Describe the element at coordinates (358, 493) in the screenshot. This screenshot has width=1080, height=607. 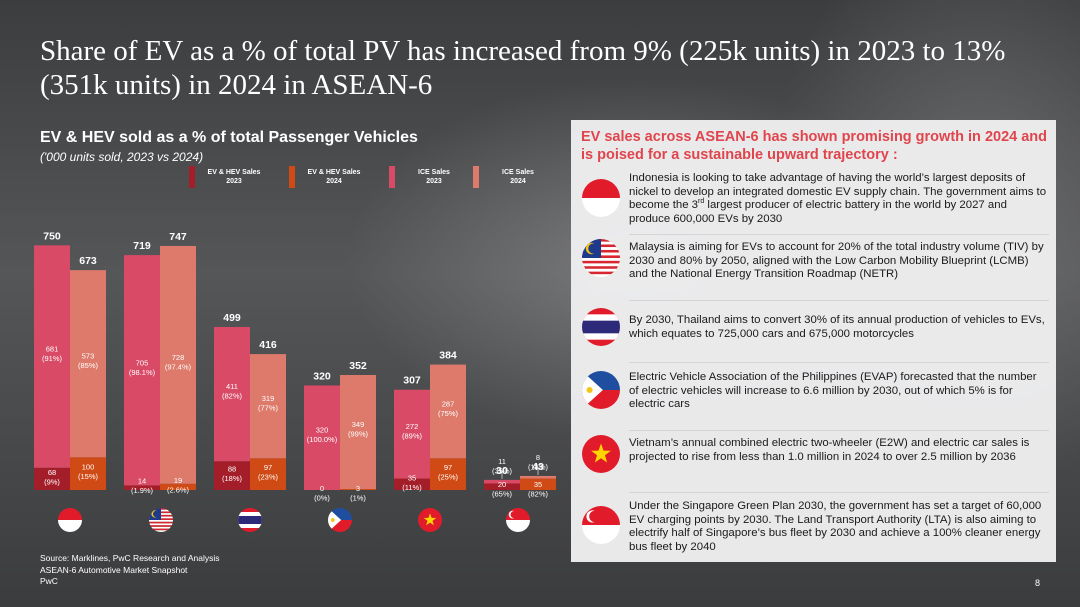
I see `bar-ev-label: 3 (1%)` at that location.